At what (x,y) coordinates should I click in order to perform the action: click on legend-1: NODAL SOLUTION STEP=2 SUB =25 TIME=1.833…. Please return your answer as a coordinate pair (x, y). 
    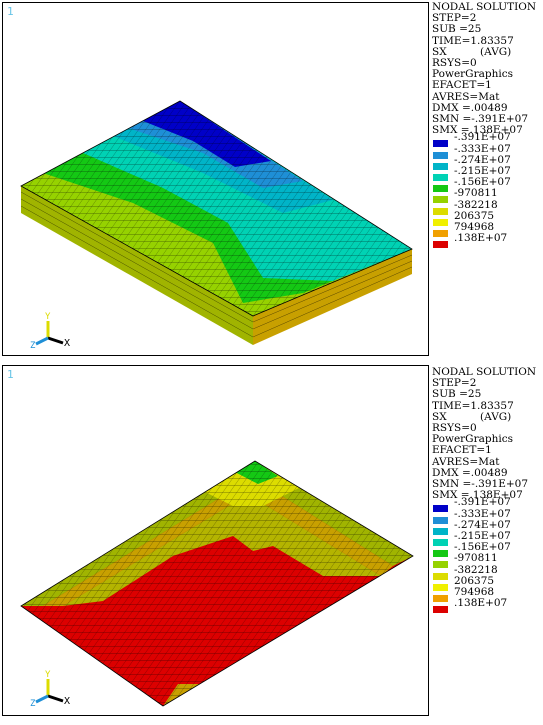
    Looking at the image, I should click on (487, 125).